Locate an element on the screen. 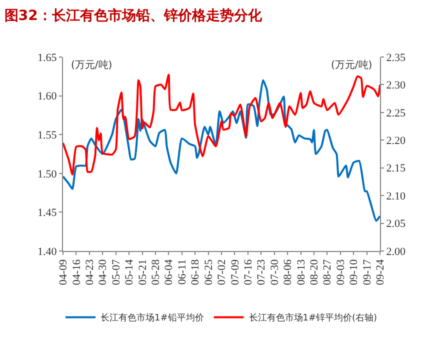 The height and width of the screenshot is (343, 434). legend-label: 长江有色市场1#锌平均价(右轴) is located at coordinates (313, 318).